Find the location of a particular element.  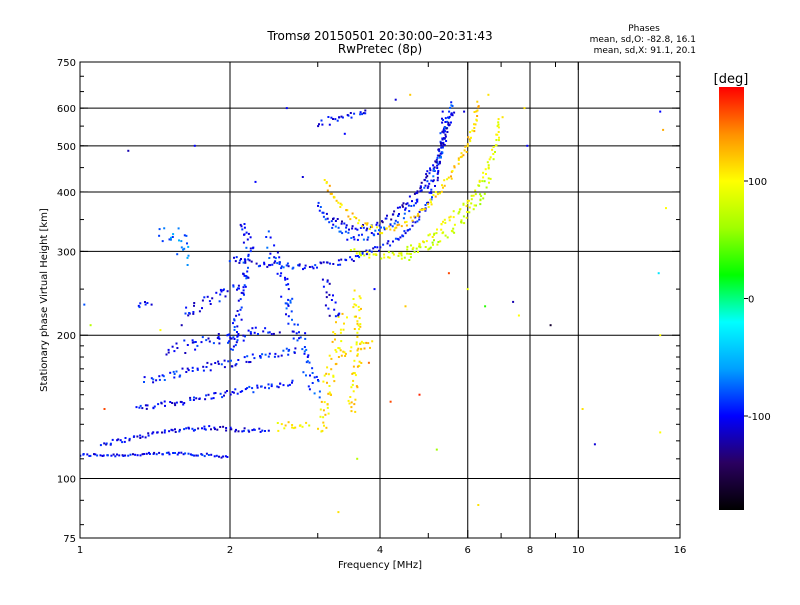

colorbar is located at coordinates (731, 298).